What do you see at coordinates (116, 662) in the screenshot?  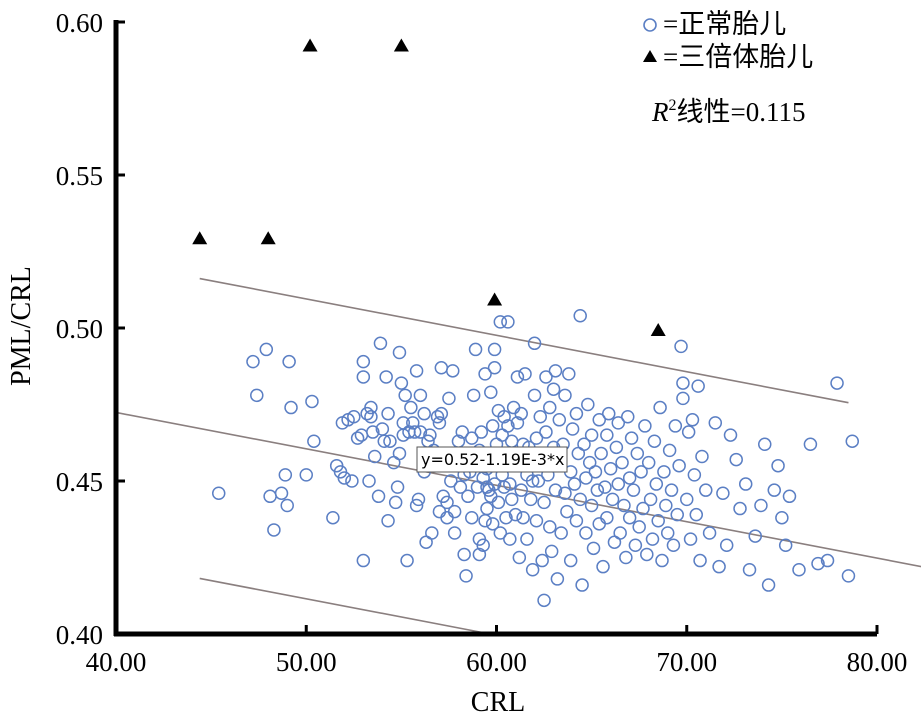 I see `x-tick-label: 40.00` at bounding box center [116, 662].